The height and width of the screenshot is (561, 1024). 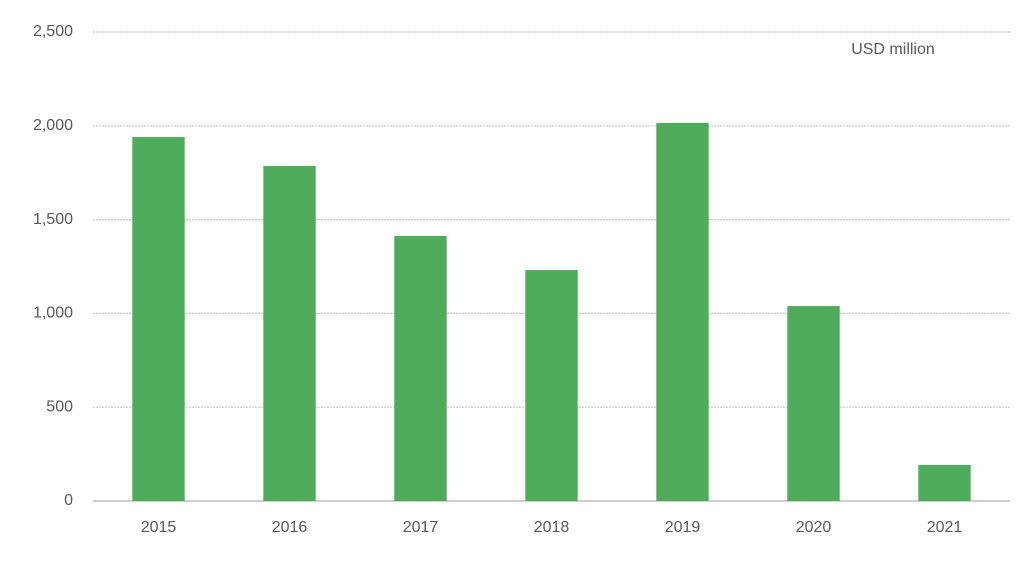 I want to click on y-tick-label: 2,500, so click(x=53, y=31).